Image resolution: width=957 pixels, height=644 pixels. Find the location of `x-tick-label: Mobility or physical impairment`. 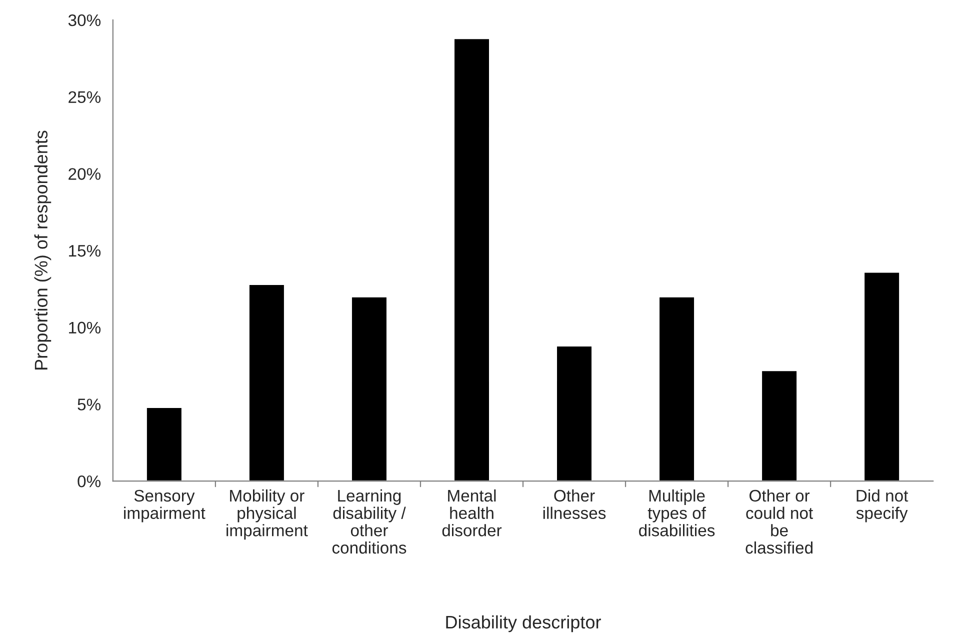

x-tick-label: Mobility or physical impairment is located at coordinates (267, 514).